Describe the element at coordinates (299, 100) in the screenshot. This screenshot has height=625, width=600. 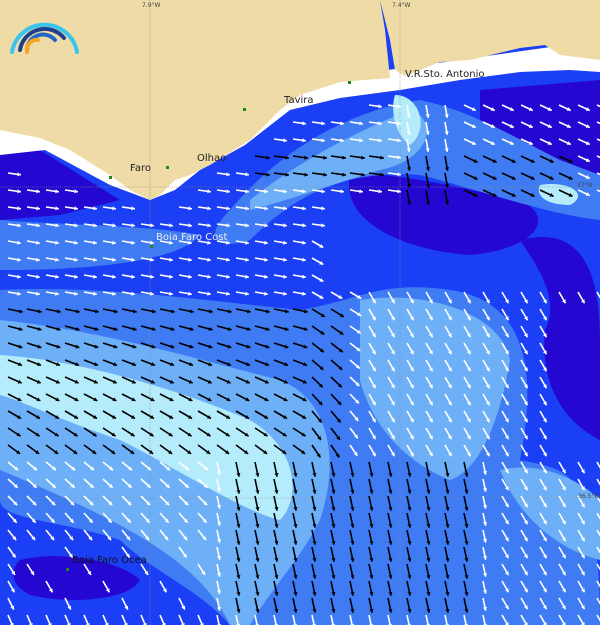
I see `place-label-tavira: Tavira` at that location.